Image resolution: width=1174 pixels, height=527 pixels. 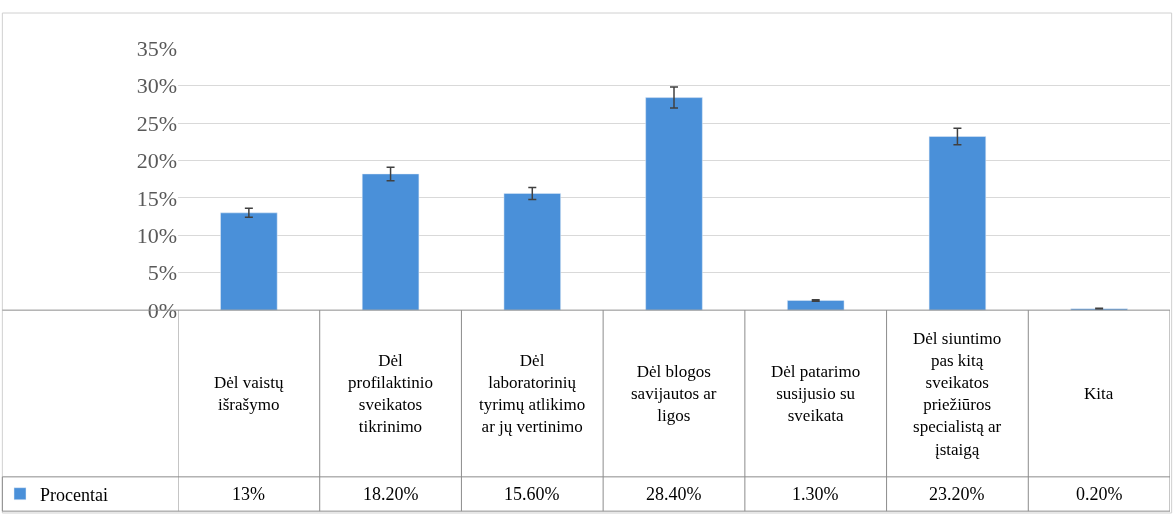 What do you see at coordinates (674, 394) in the screenshot?
I see `x-tick-label: Dėl blogos savijautos ar ligos` at bounding box center [674, 394].